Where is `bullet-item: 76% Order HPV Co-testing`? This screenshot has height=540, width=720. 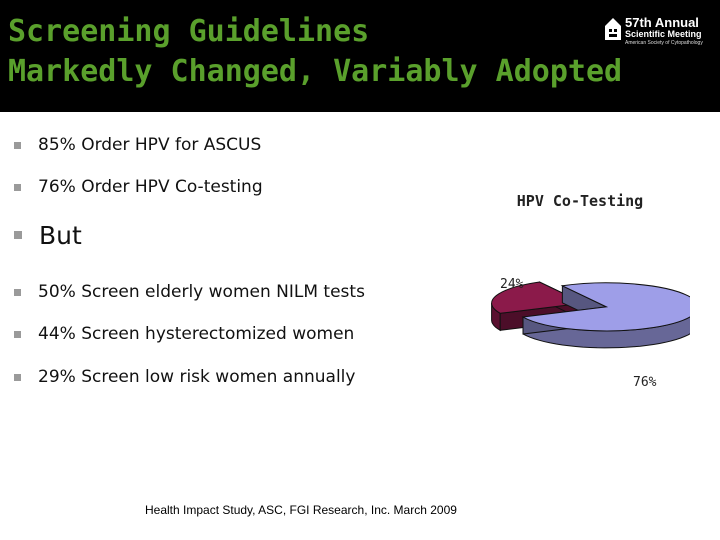
bullet-item: 76% Order HPV Co-testing is located at coordinates (138, 187).